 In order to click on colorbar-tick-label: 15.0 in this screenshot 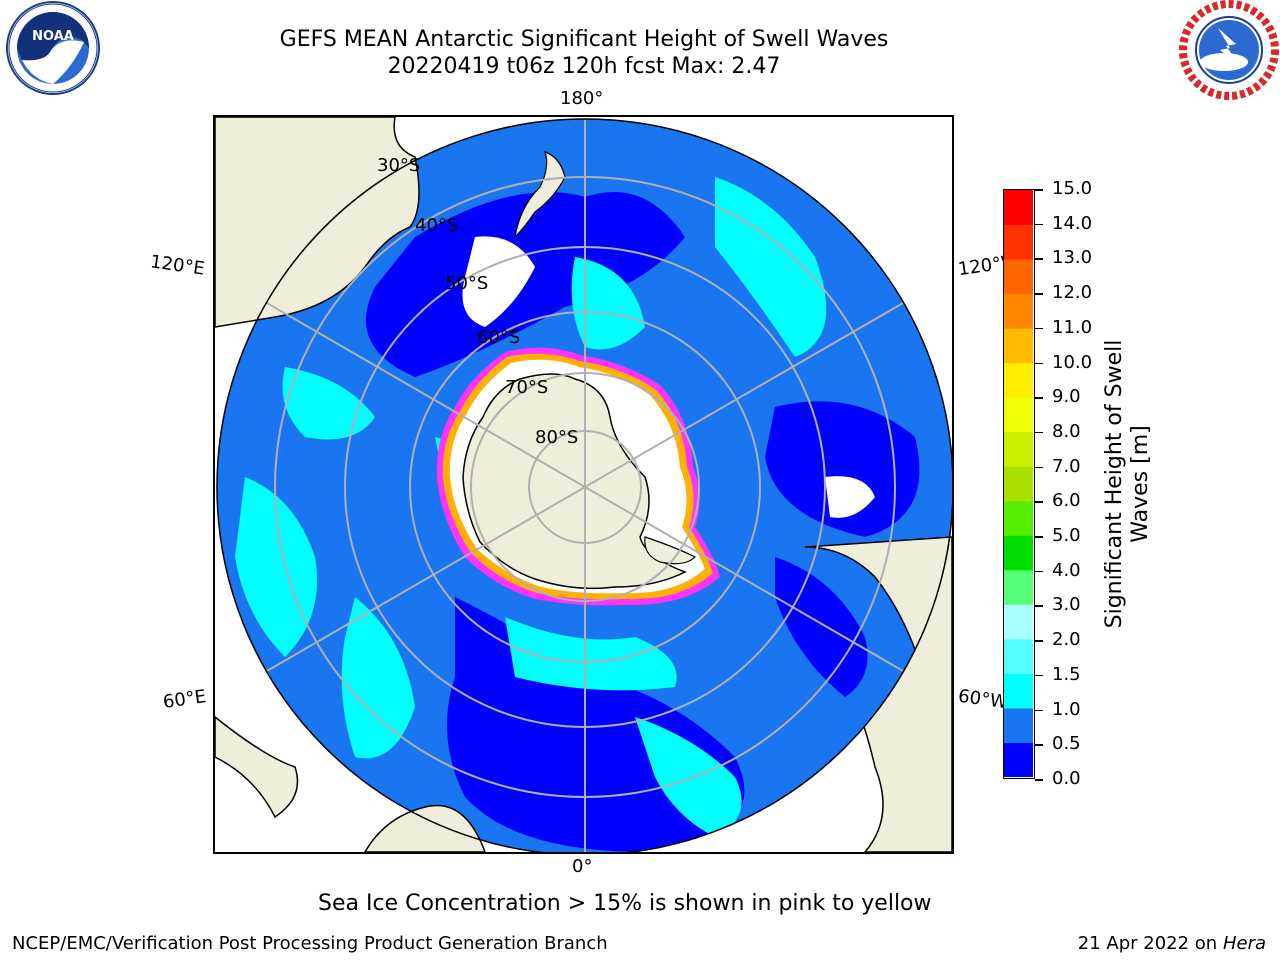, I will do `click(1072, 188)`.